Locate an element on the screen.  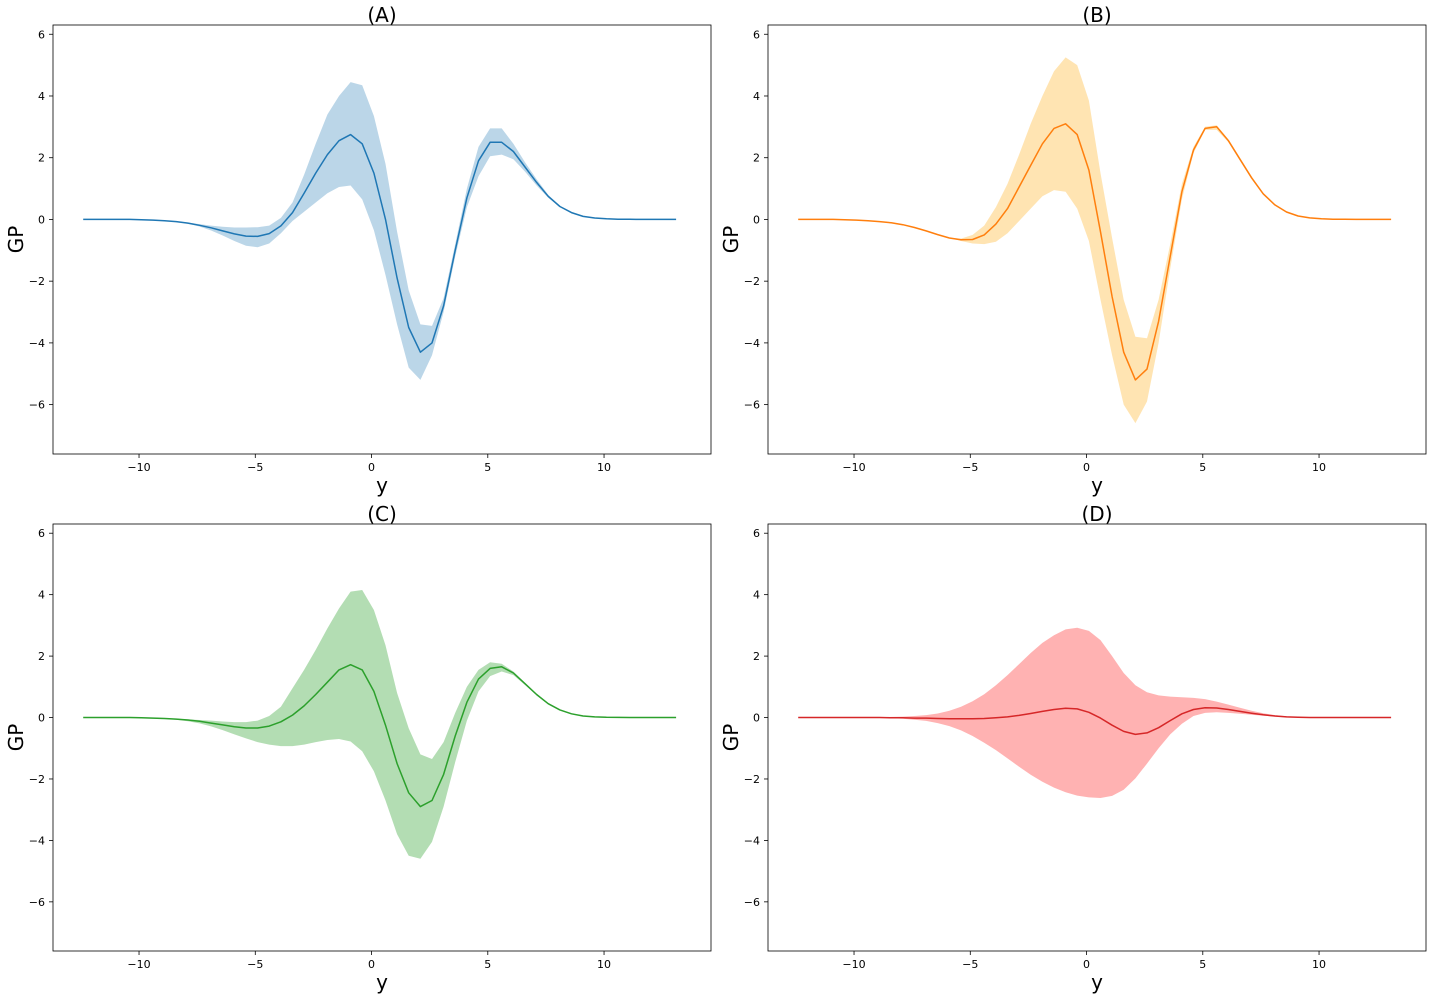
panel-c-y-tick-label: 4 is located at coordinates (41, 595).